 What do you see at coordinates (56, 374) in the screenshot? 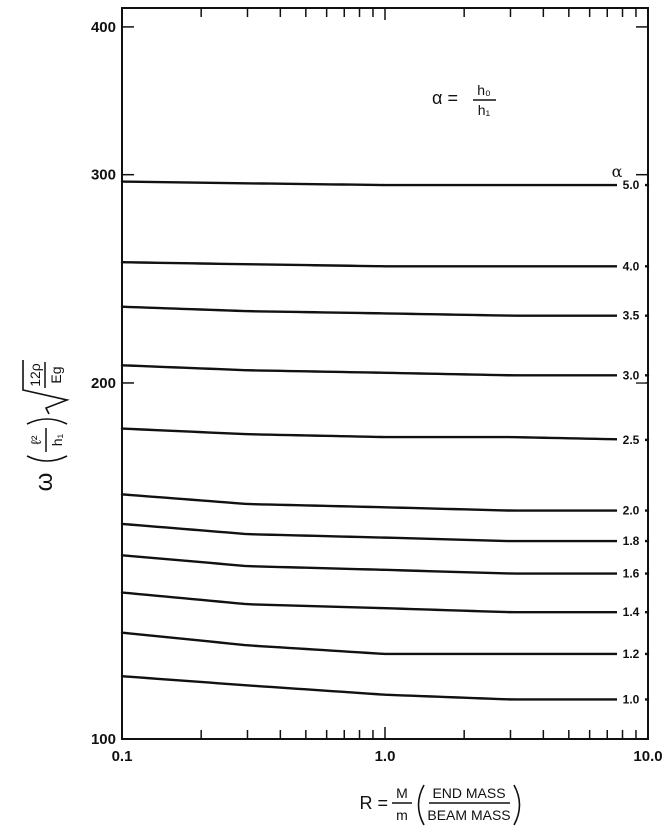
I see `y-axis-label-radicand-denominator: Eg` at bounding box center [56, 374].